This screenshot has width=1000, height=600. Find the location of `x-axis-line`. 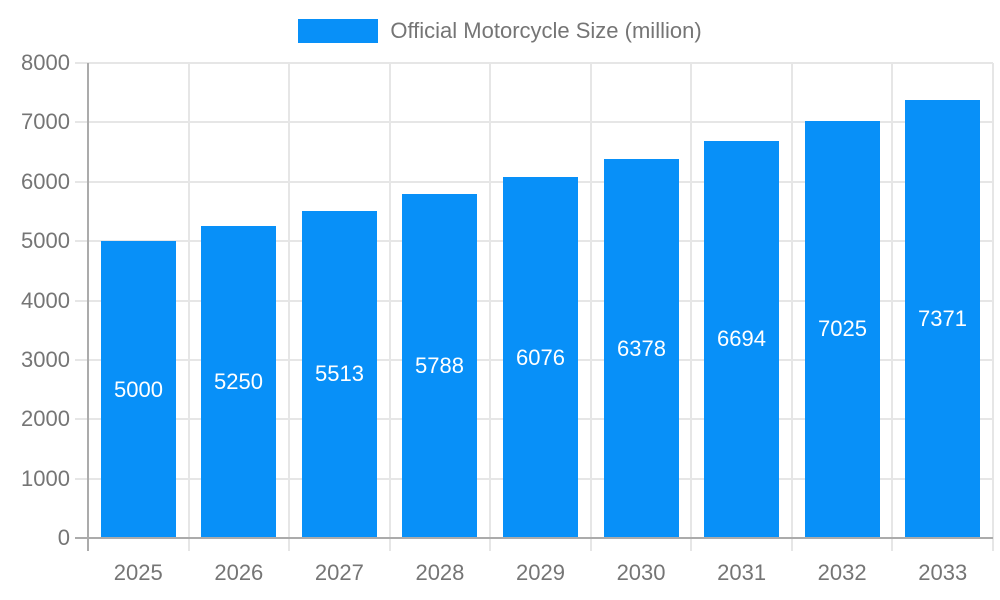

x-axis-line is located at coordinates (534, 538).